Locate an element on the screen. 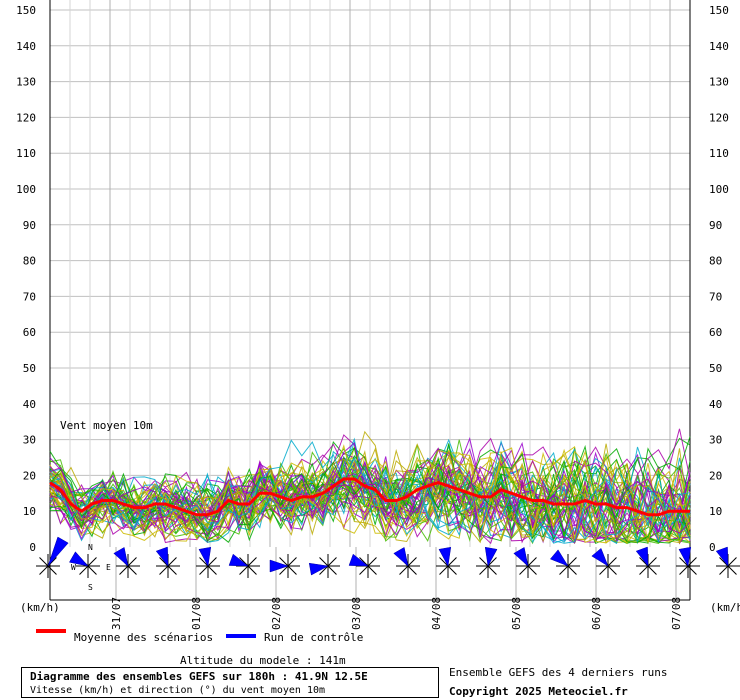 This screenshot has height=700, width=740. y-tick-right: 150 is located at coordinates (719, 10).